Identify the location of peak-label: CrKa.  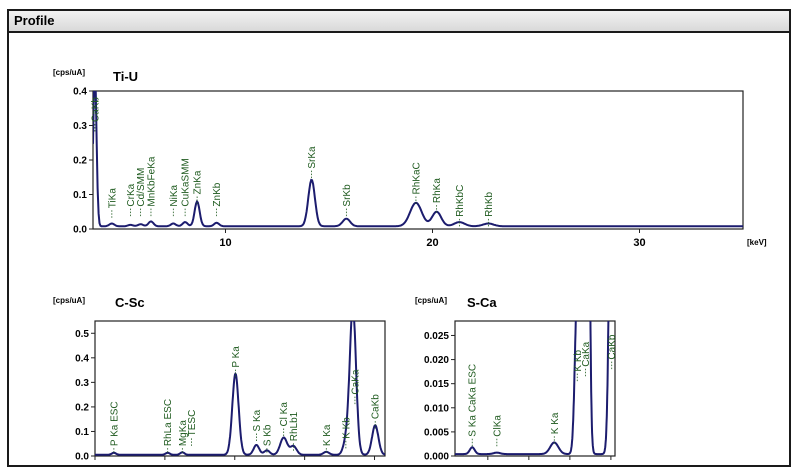
(131, 194).